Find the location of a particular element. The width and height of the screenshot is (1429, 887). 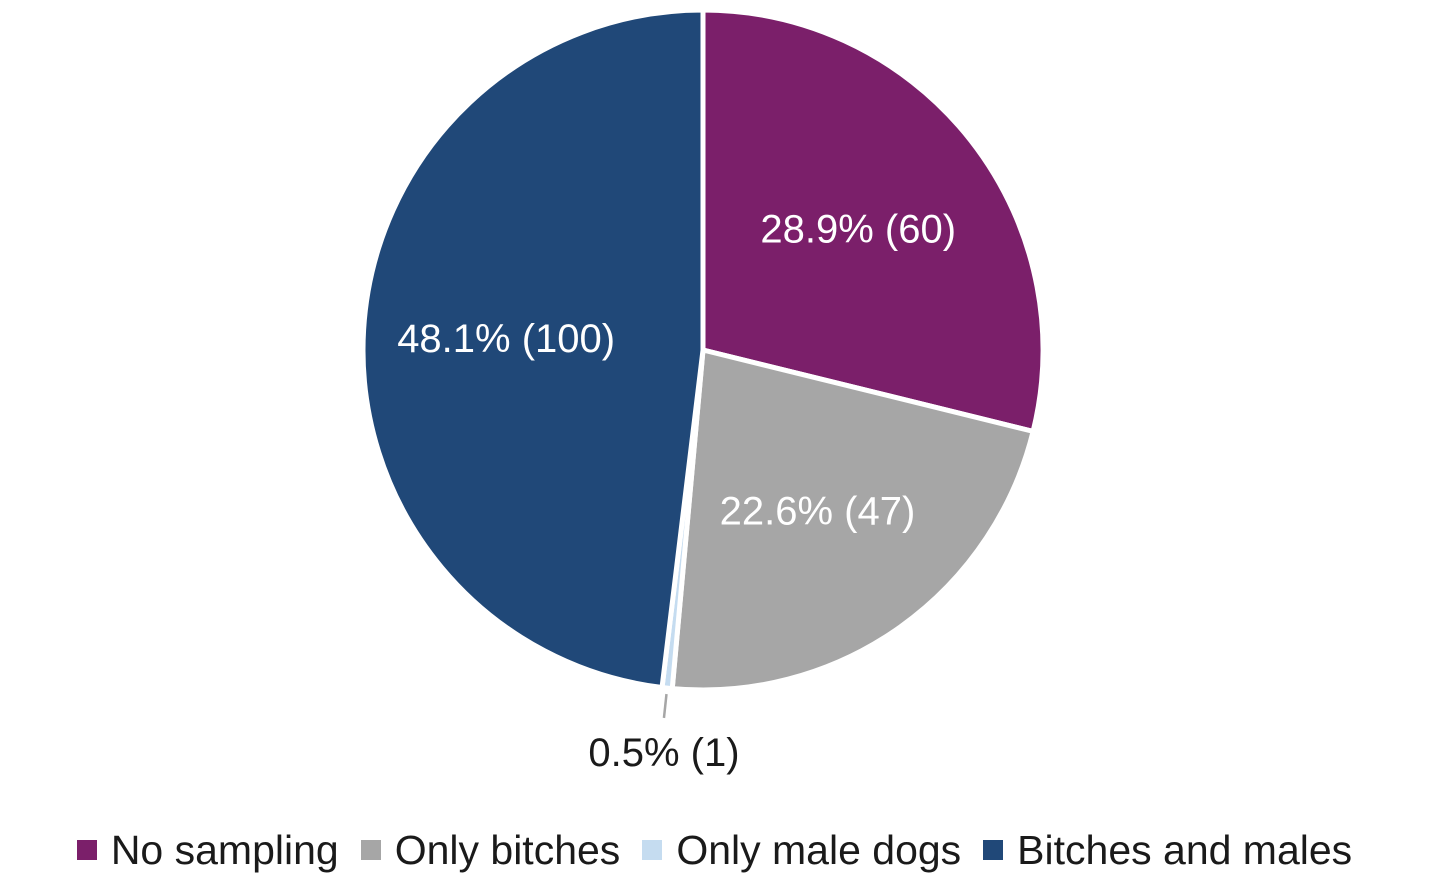

legend-item-bitches-and-males: Bitches and males is located at coordinates (1167, 850).